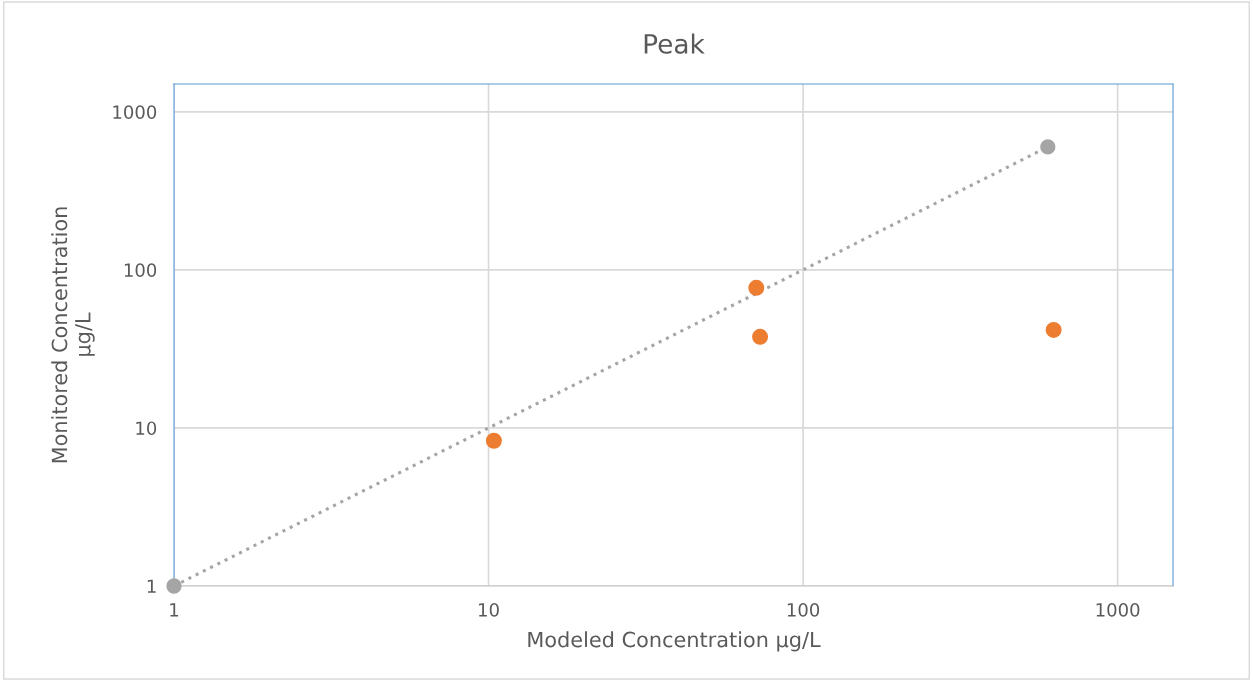 The image size is (1253, 681). I want to click on y-axis-title: Monitored Concentration µg/L, so click(73, 335).